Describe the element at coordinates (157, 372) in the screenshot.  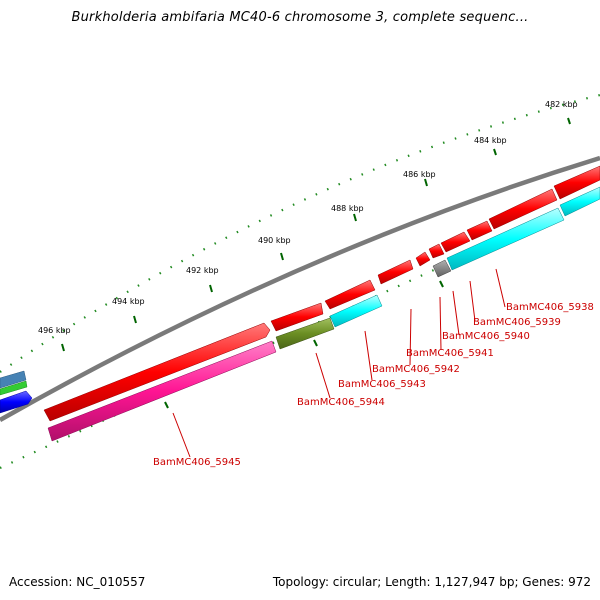
I see `gene-5945-red` at that location.